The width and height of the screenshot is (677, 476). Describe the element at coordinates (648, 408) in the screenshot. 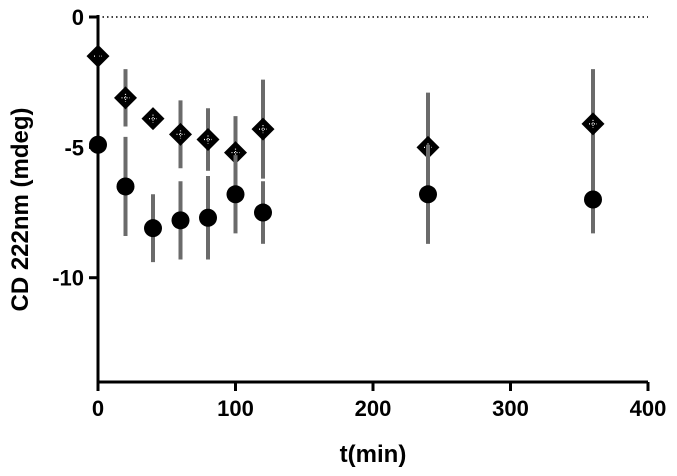

I see `x-tick-label: 400` at that location.